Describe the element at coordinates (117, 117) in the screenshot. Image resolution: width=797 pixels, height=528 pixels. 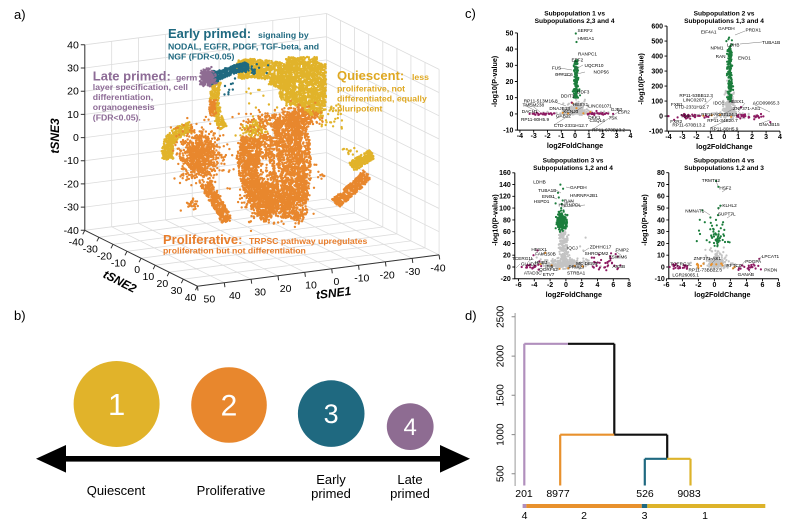
I see `svg-text: (FDR<0.05).` at that location.